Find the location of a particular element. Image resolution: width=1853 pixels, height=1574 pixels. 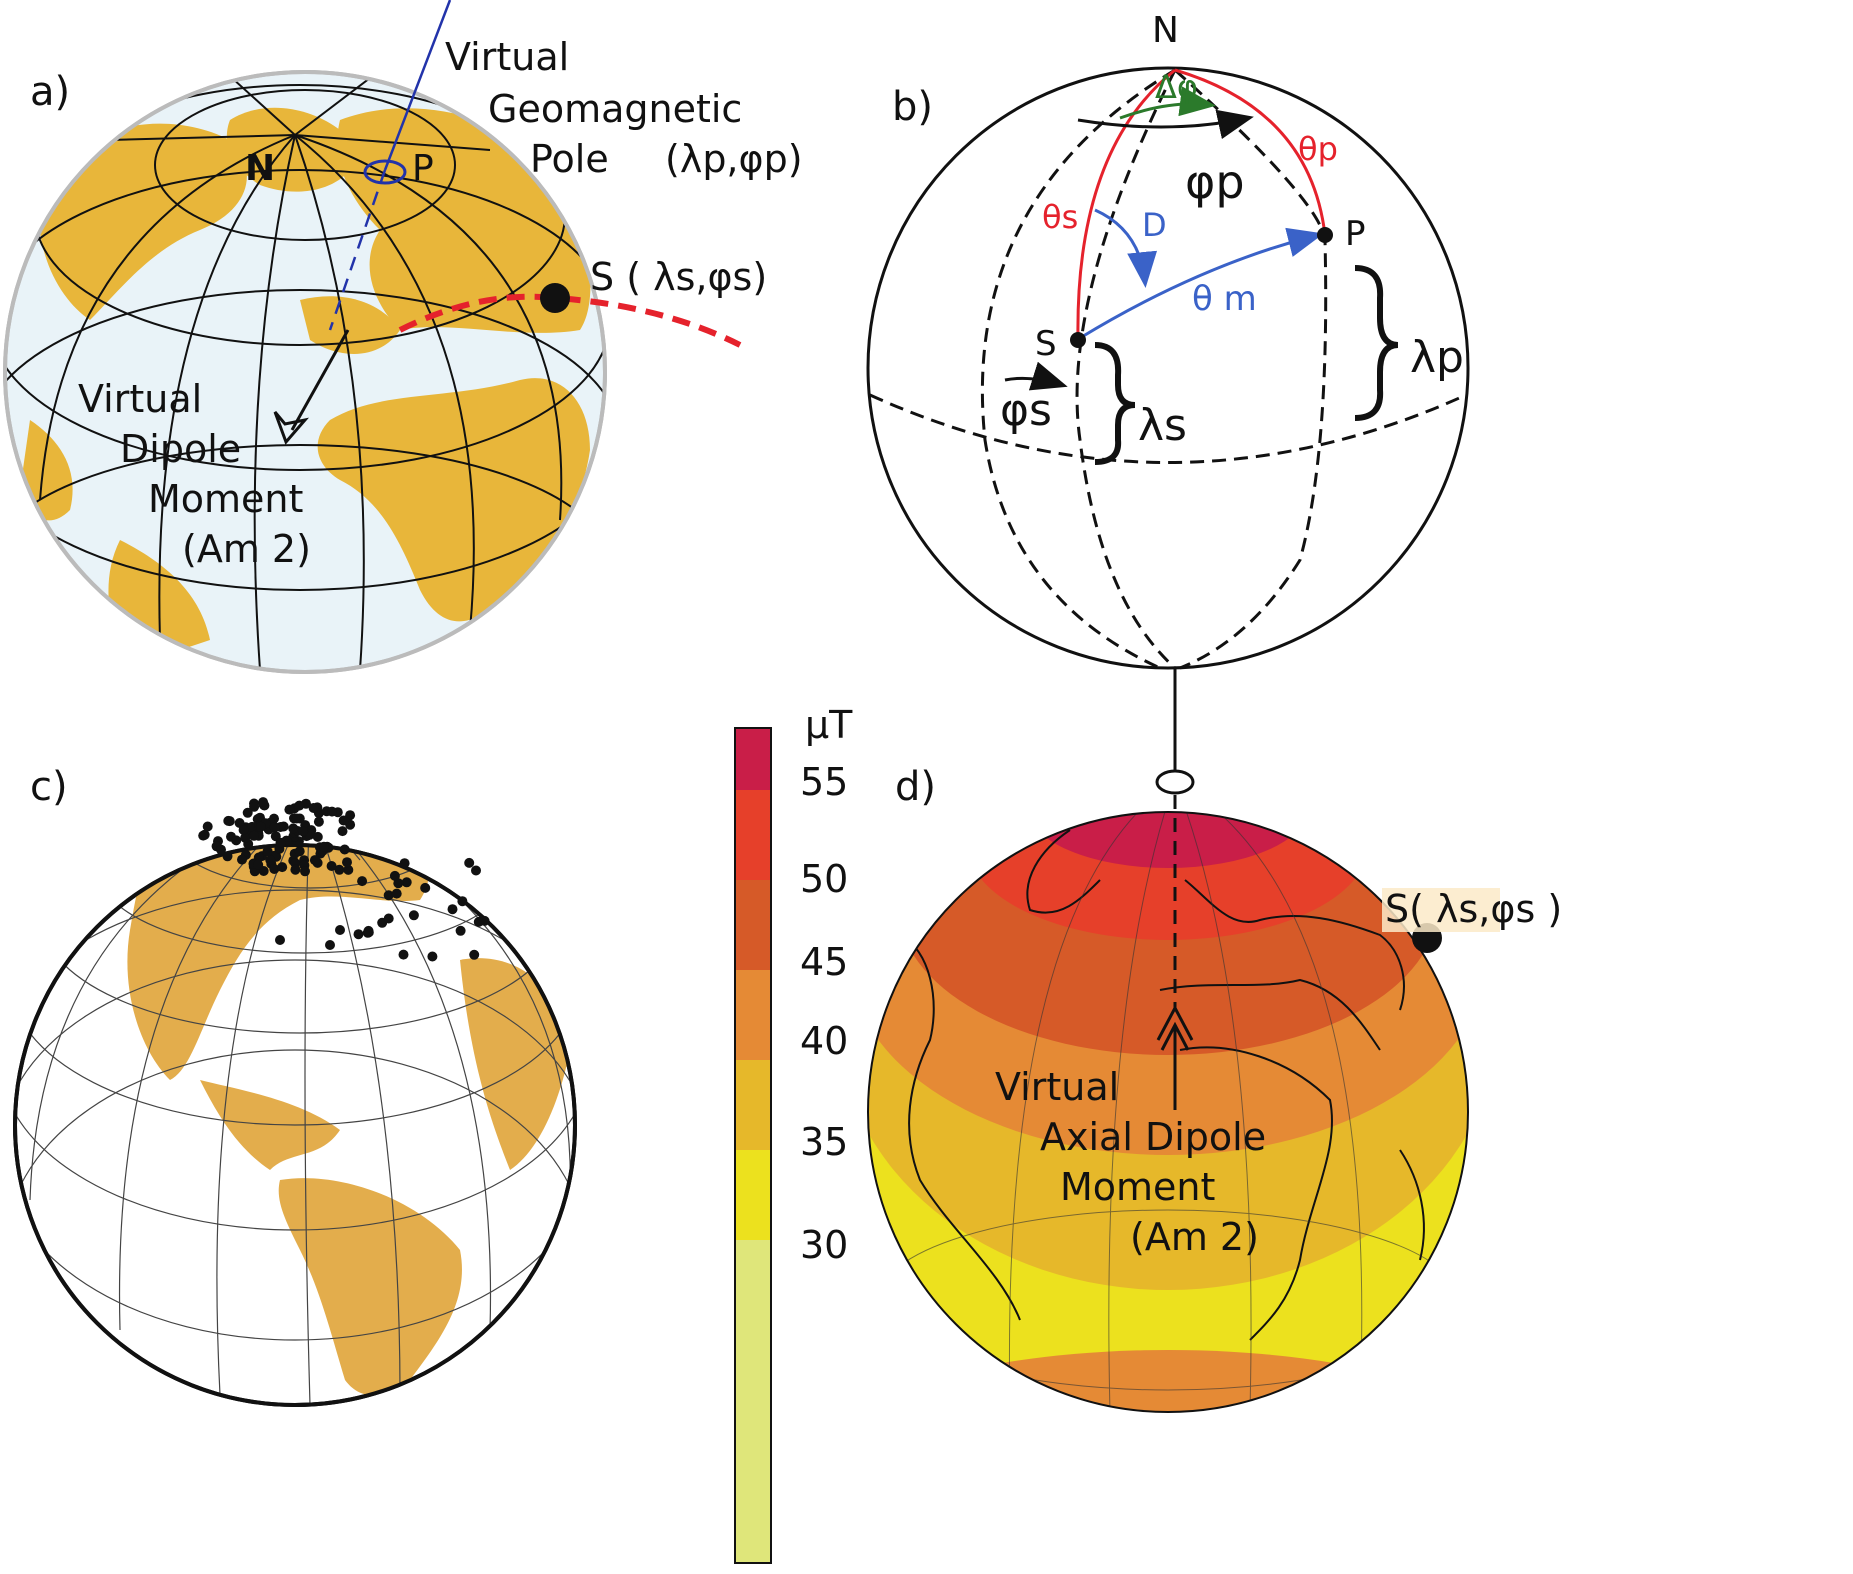

meridian-mid-b is located at coordinates (1126, 369).